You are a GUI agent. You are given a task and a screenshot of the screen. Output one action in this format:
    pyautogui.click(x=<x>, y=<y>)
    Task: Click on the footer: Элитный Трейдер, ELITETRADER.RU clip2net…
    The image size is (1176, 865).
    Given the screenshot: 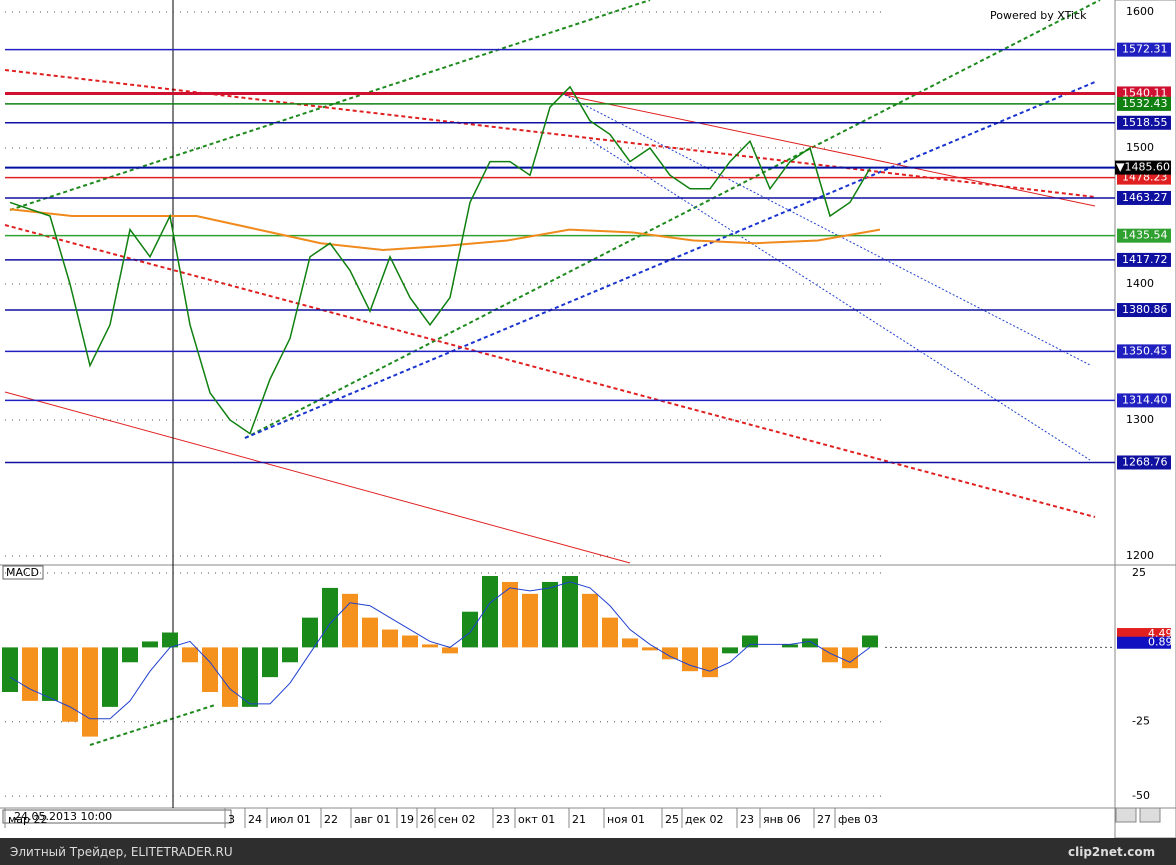 What is the action you would take?
    pyautogui.click(x=588, y=851)
    